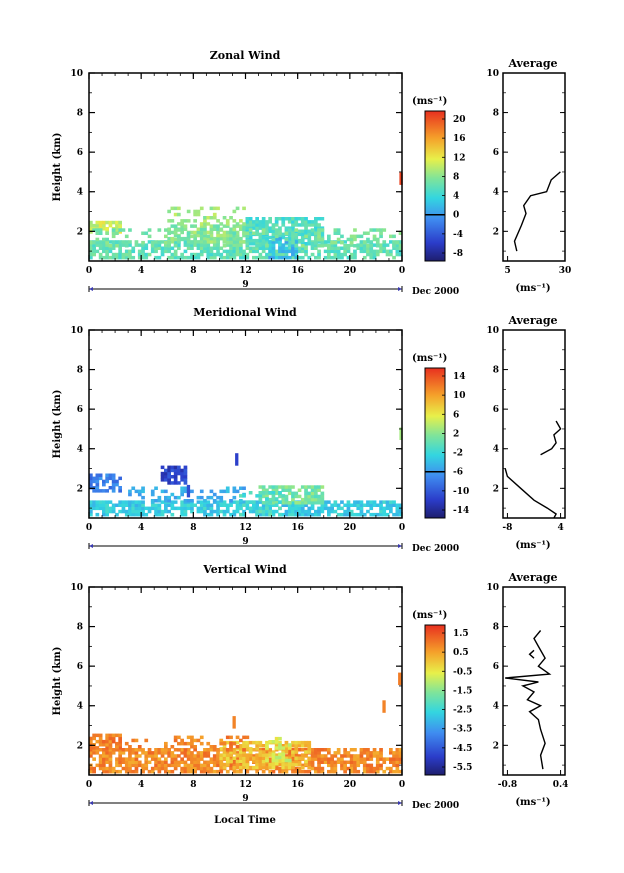 This screenshot has height=873, width=624. Describe the element at coordinates (459, 120) in the screenshot. I see `colorbar-tick-label: 20` at that location.